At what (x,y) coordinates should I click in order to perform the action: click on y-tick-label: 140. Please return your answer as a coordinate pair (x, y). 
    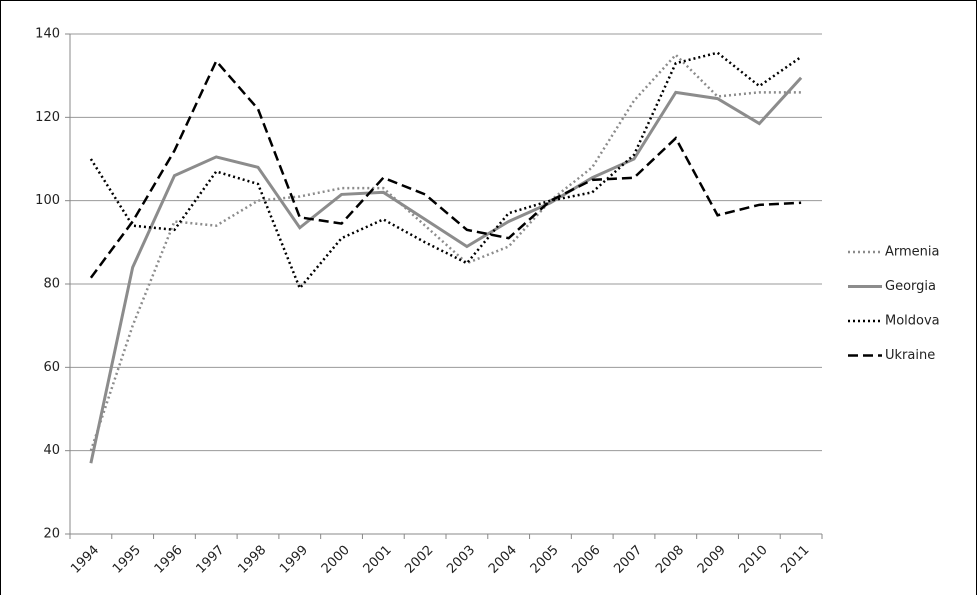
    Looking at the image, I should click on (47, 34).